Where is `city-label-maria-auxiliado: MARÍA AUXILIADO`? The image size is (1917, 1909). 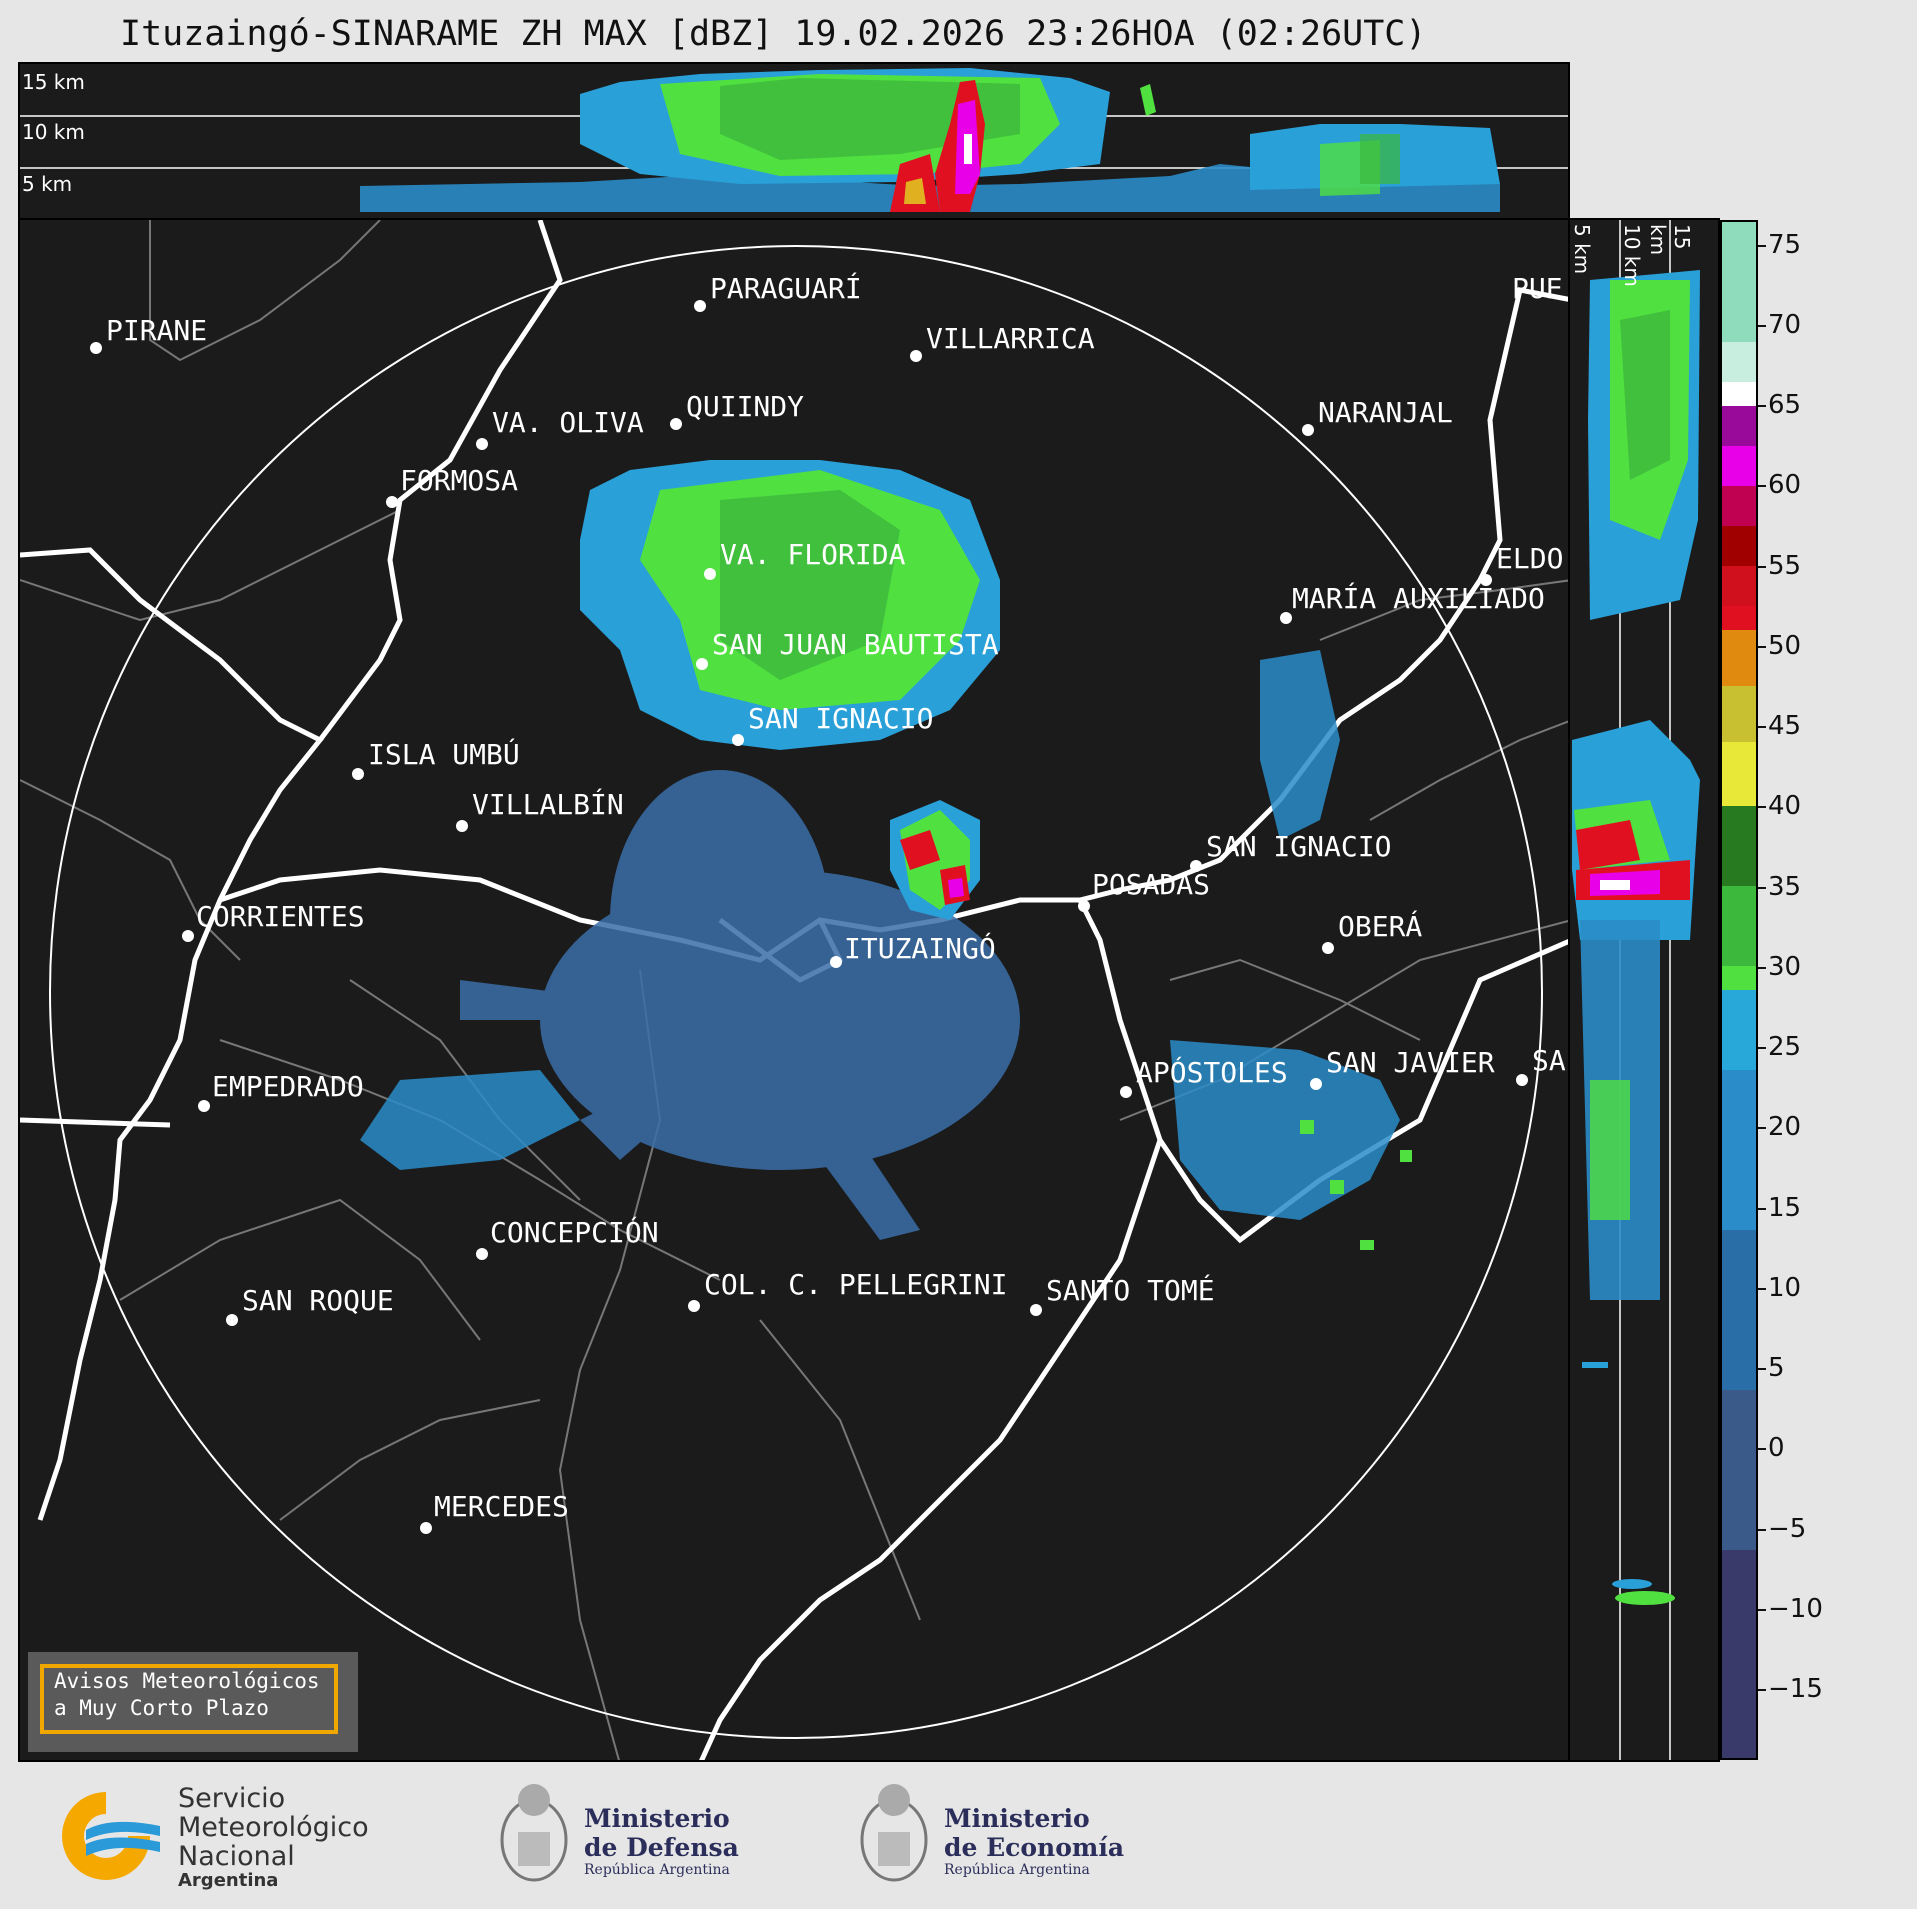 city-label-maria-auxiliado: MARÍA AUXILIADO is located at coordinates (1418, 598).